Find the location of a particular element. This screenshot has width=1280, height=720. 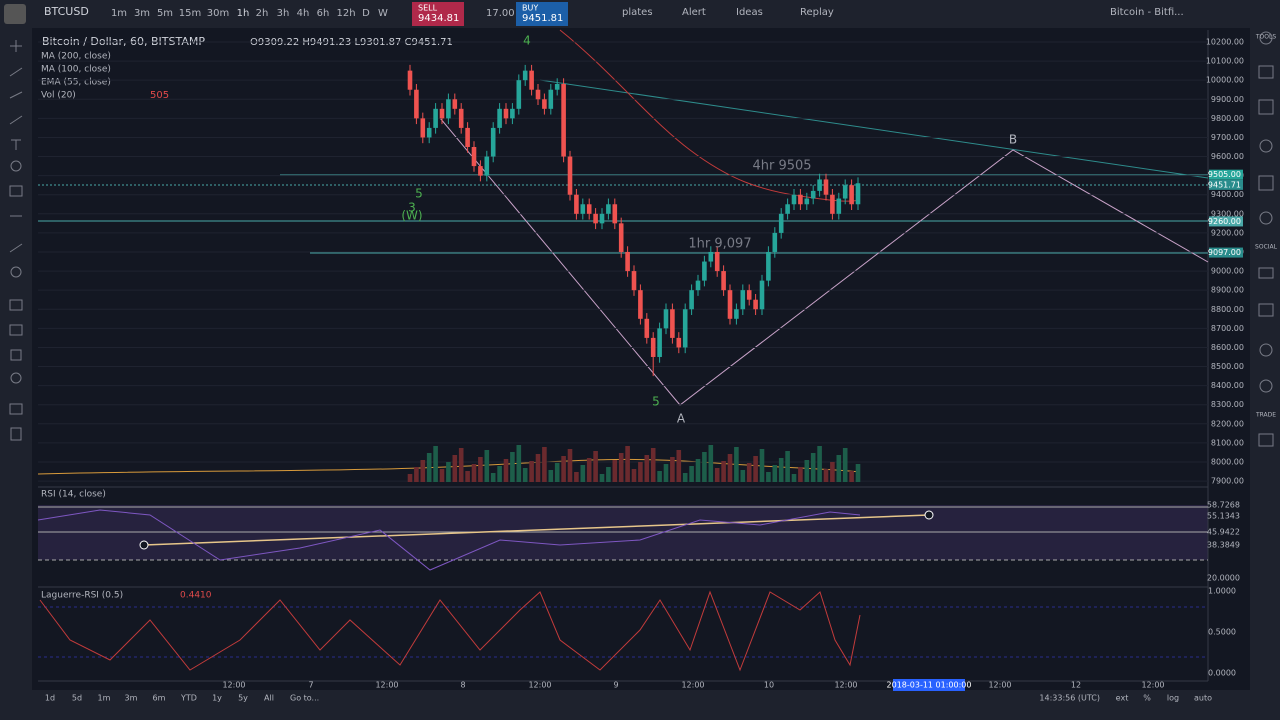

interval: 4h is located at coordinates (303, 13).